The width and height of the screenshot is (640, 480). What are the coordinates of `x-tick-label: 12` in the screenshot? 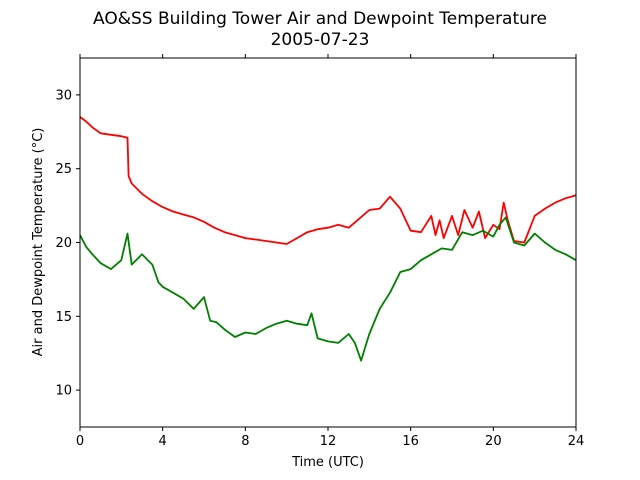 It's located at (328, 441).